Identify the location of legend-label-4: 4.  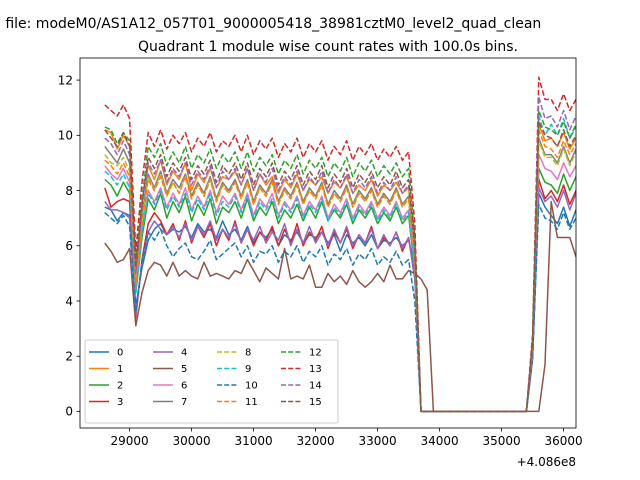
(184, 353).